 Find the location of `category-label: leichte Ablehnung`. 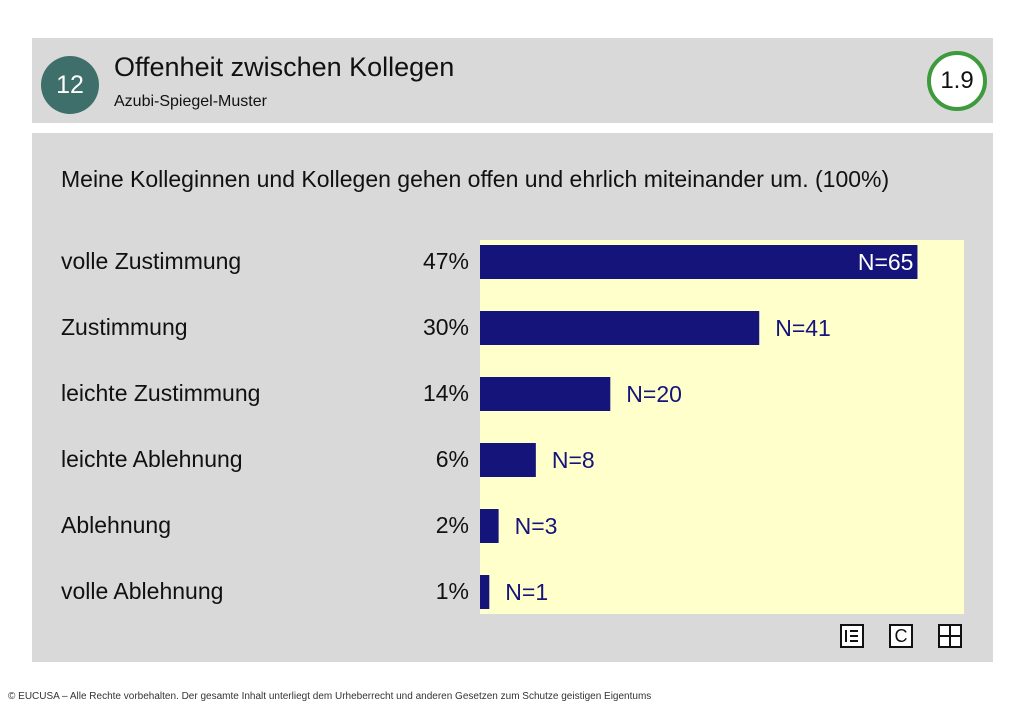

category-label: leichte Ablehnung is located at coordinates (152, 459).